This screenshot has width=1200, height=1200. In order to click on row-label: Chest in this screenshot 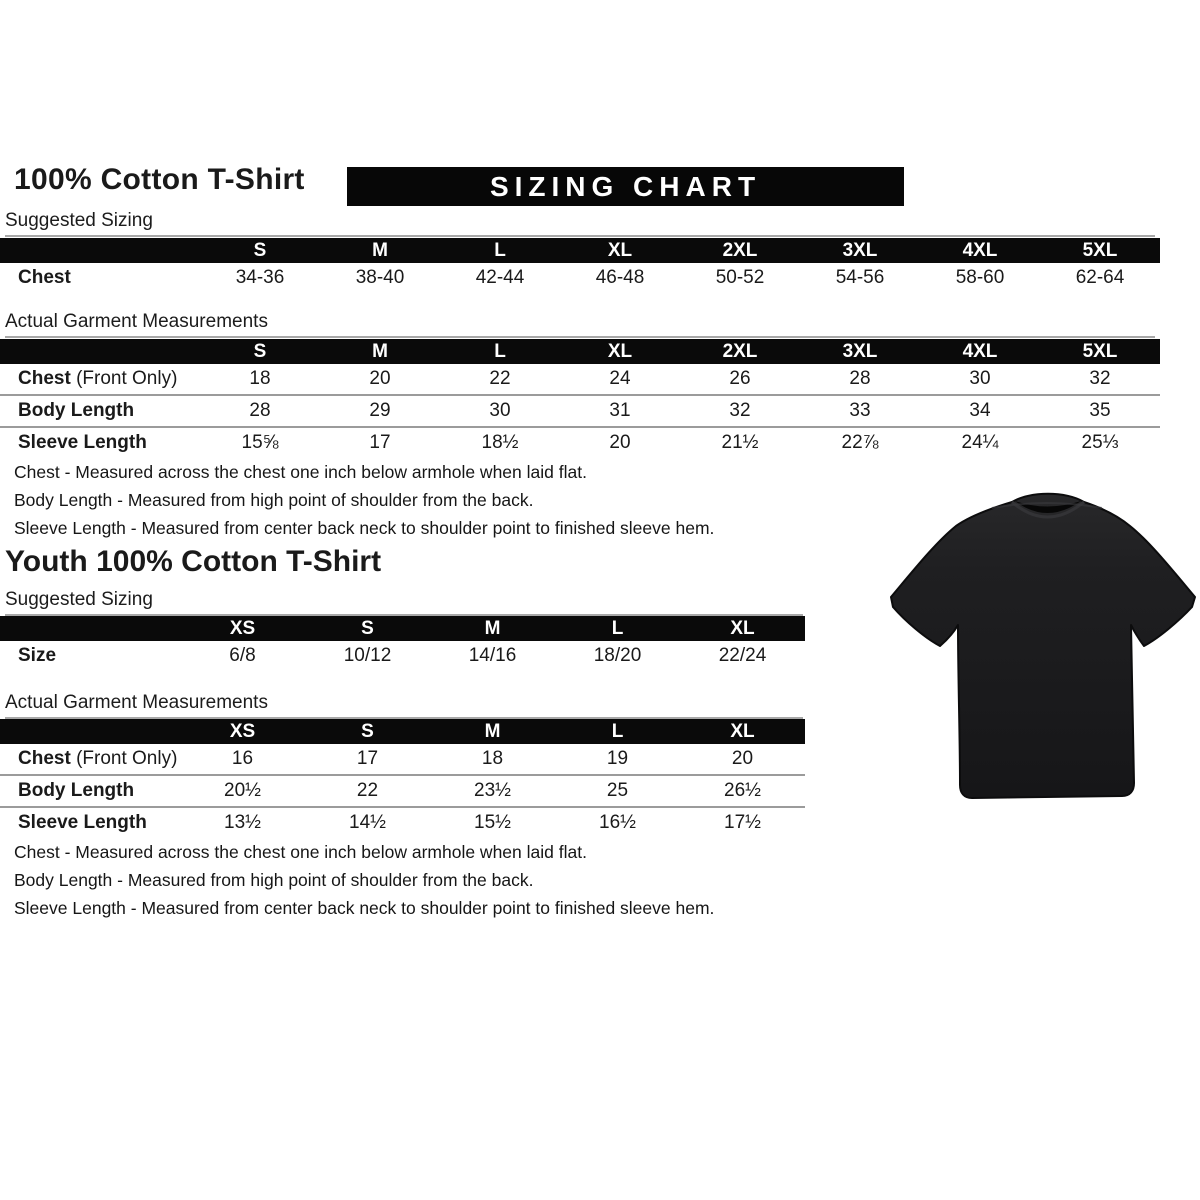, I will do `click(44, 277)`.